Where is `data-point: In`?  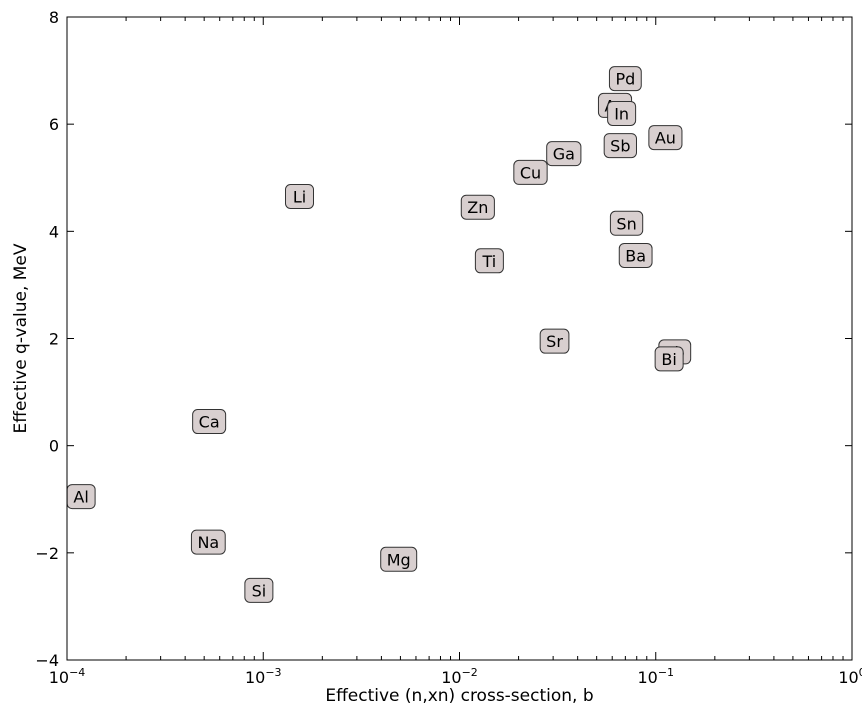 data-point: In is located at coordinates (622, 113).